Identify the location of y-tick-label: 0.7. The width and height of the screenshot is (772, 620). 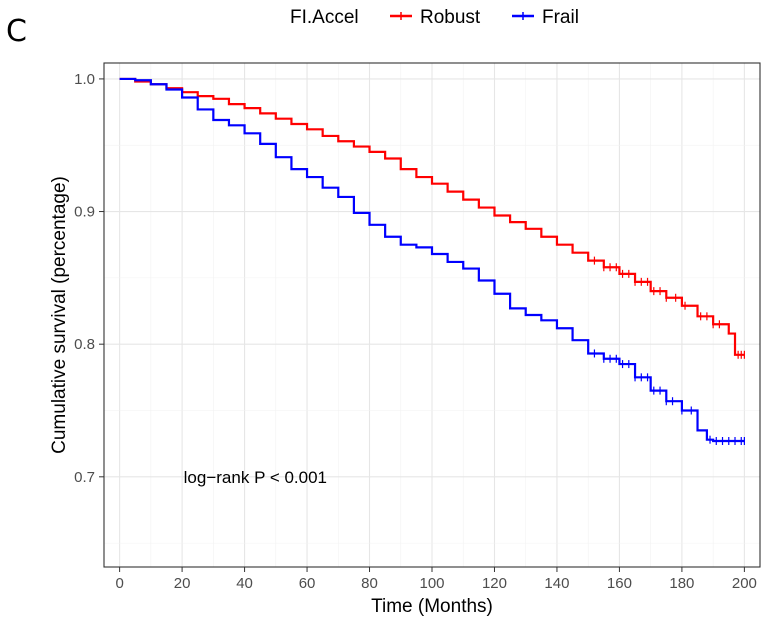
(84, 477).